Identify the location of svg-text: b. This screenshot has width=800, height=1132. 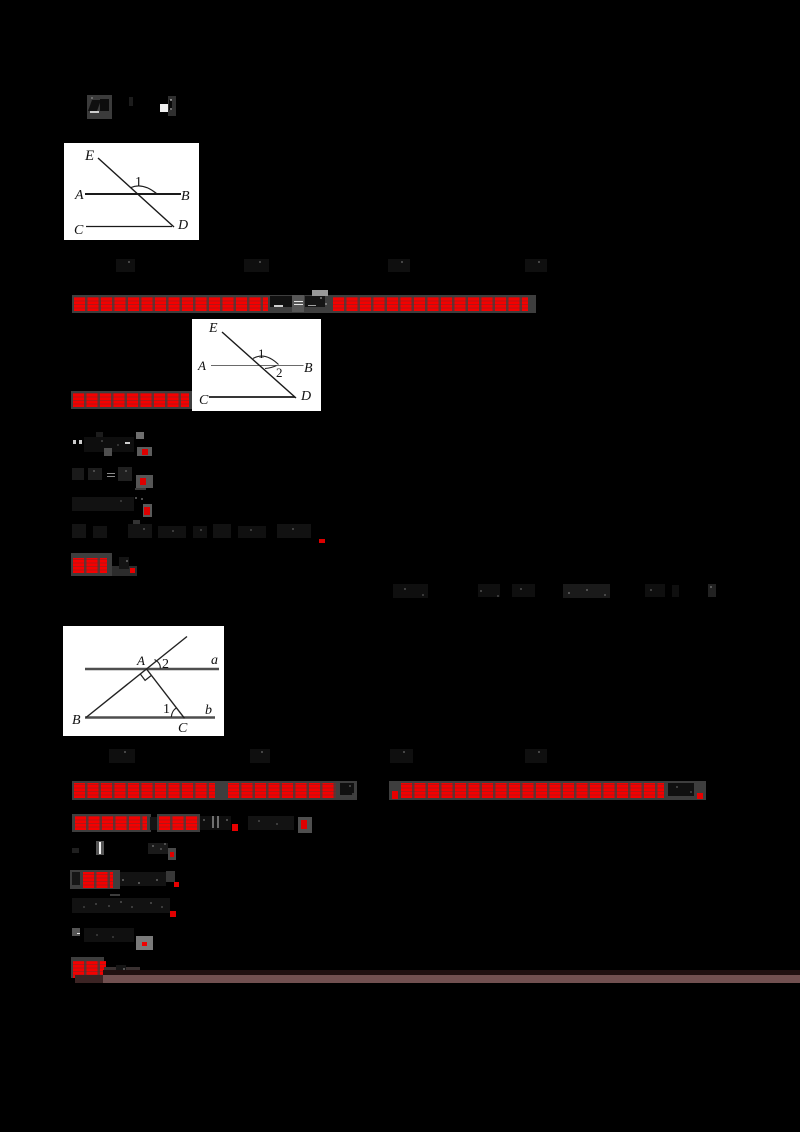
(208, 710).